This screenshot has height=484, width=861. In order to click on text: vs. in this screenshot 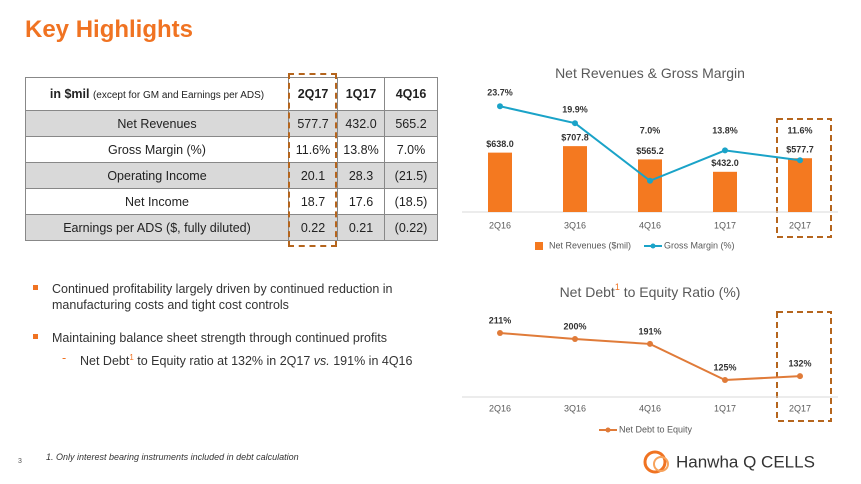, I will do `click(321, 361)`.